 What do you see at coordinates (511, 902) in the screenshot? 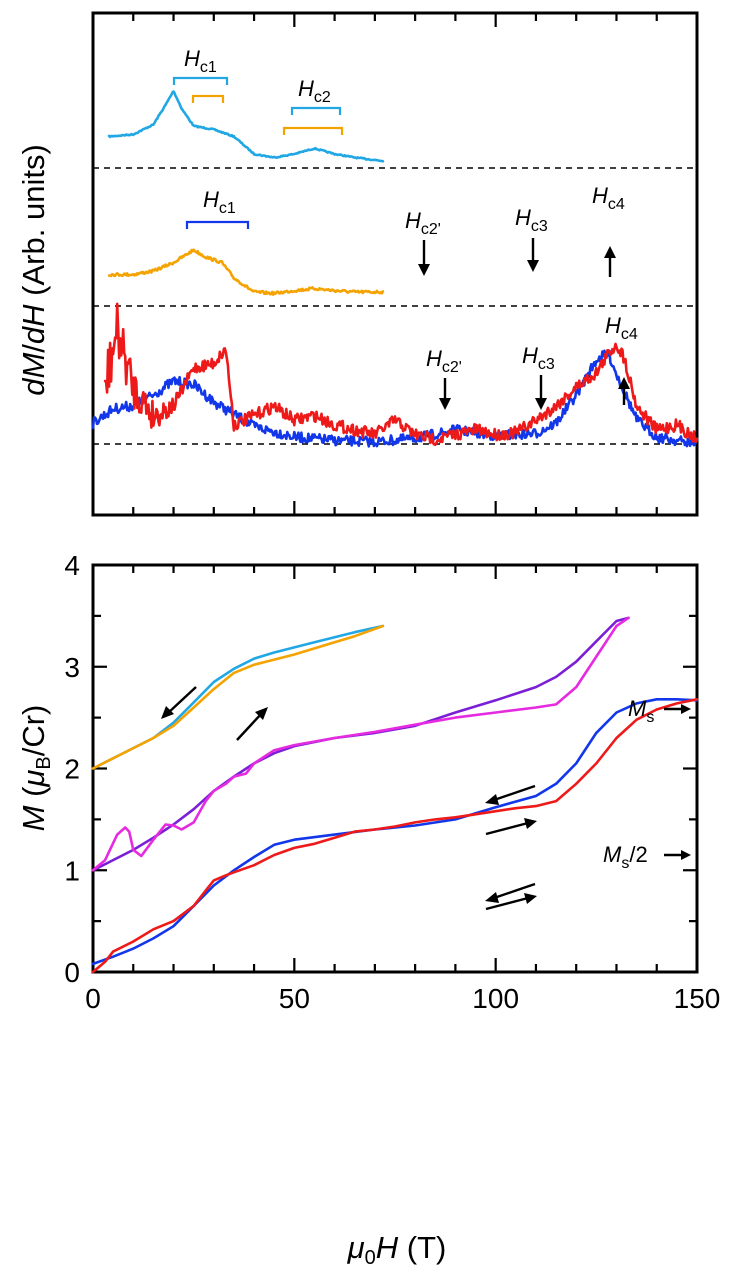
I see `arrow-up-sweep-lower` at bounding box center [511, 902].